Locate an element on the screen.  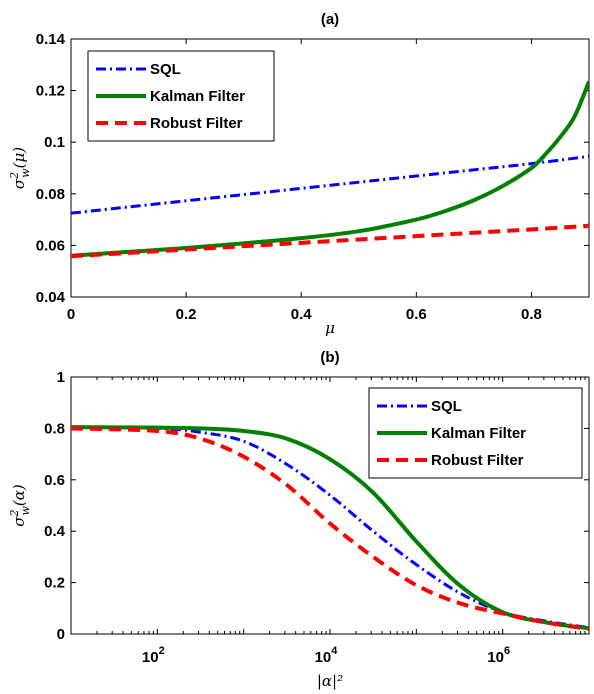
chart-title: (a) is located at coordinates (330, 19).